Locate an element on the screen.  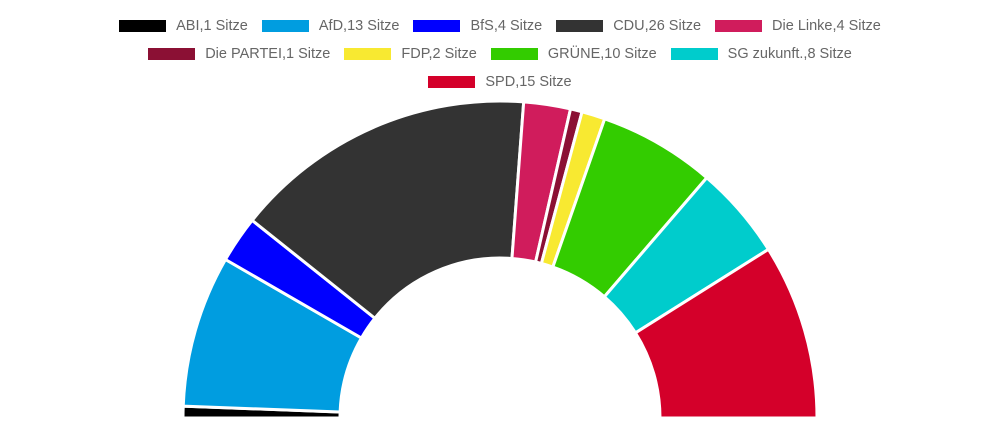
legend-row-3: SPD,15 Sitze is located at coordinates (500, 82).